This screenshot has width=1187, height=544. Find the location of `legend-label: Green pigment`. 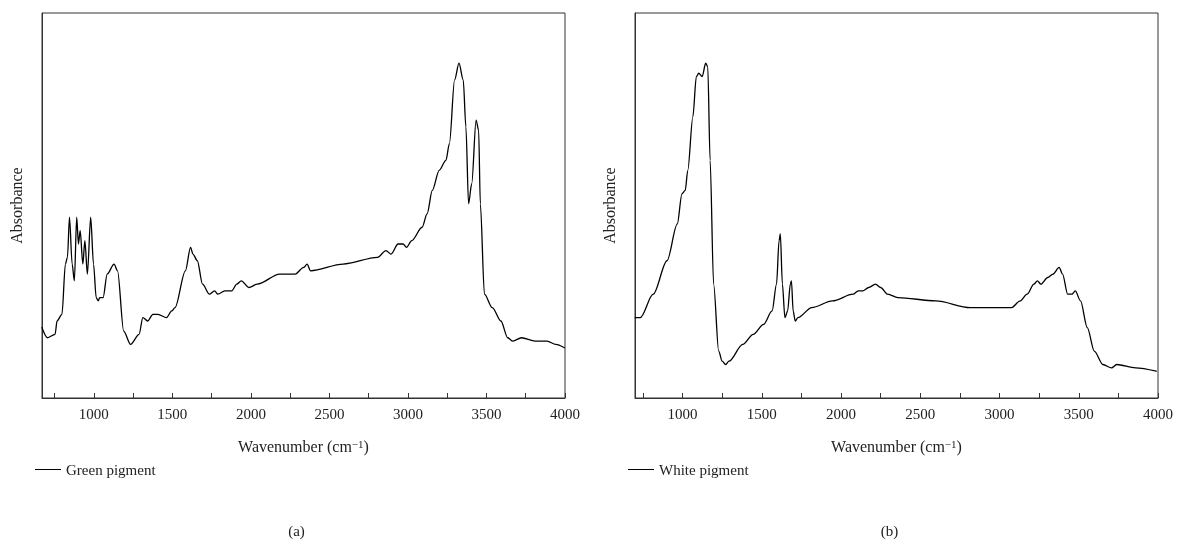

legend-label: Green pigment is located at coordinates (111, 469).